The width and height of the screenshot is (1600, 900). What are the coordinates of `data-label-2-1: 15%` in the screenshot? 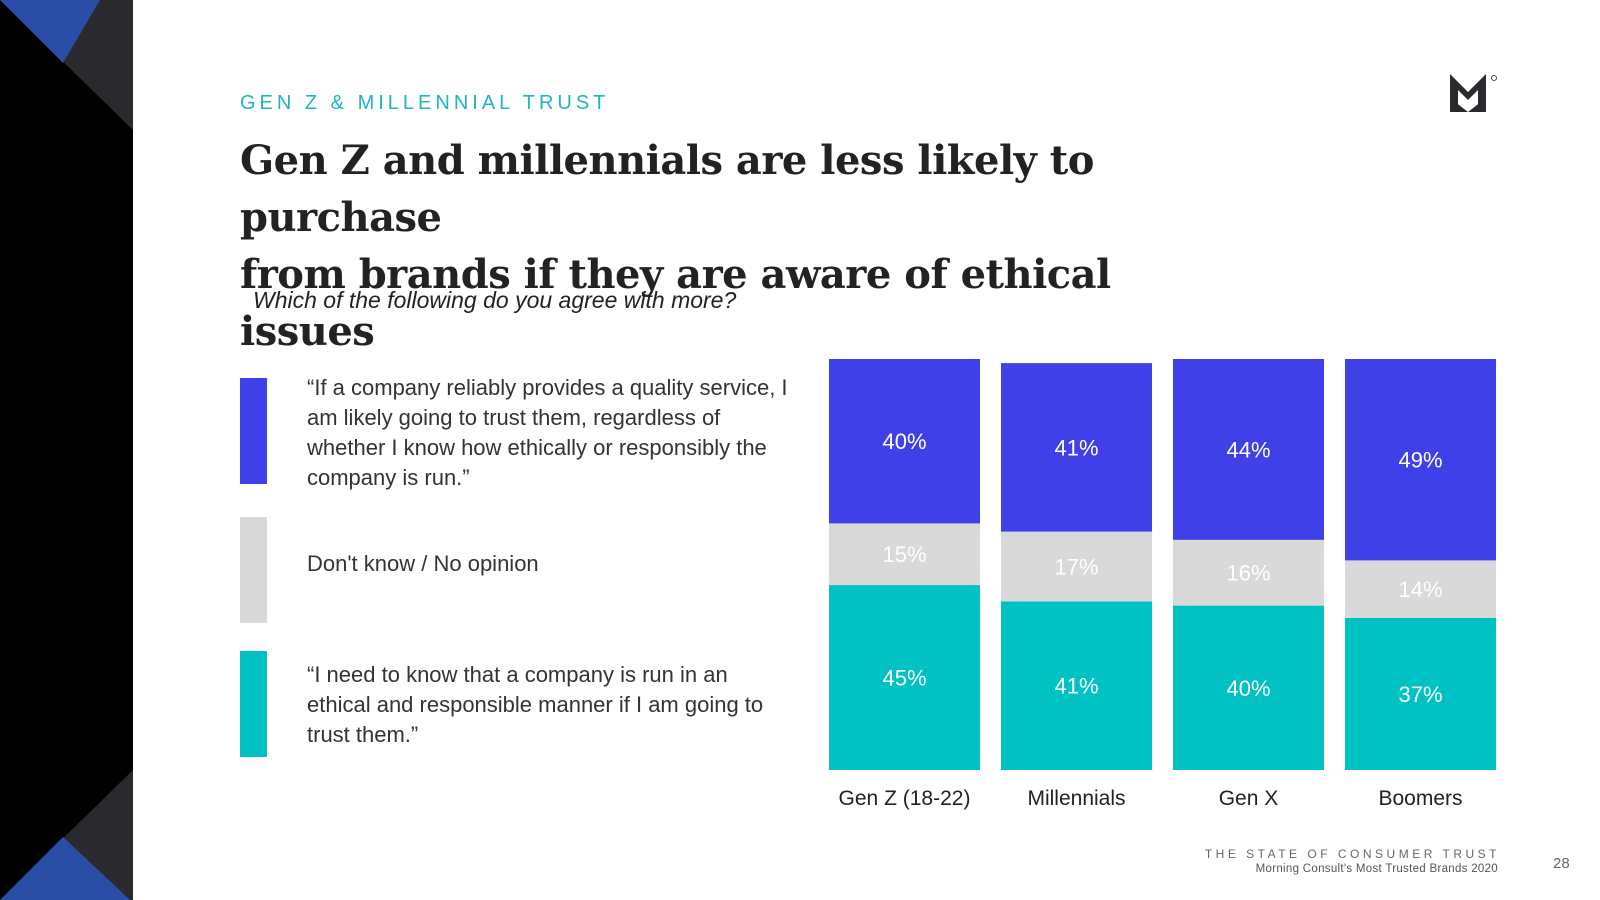 It's located at (904, 554).